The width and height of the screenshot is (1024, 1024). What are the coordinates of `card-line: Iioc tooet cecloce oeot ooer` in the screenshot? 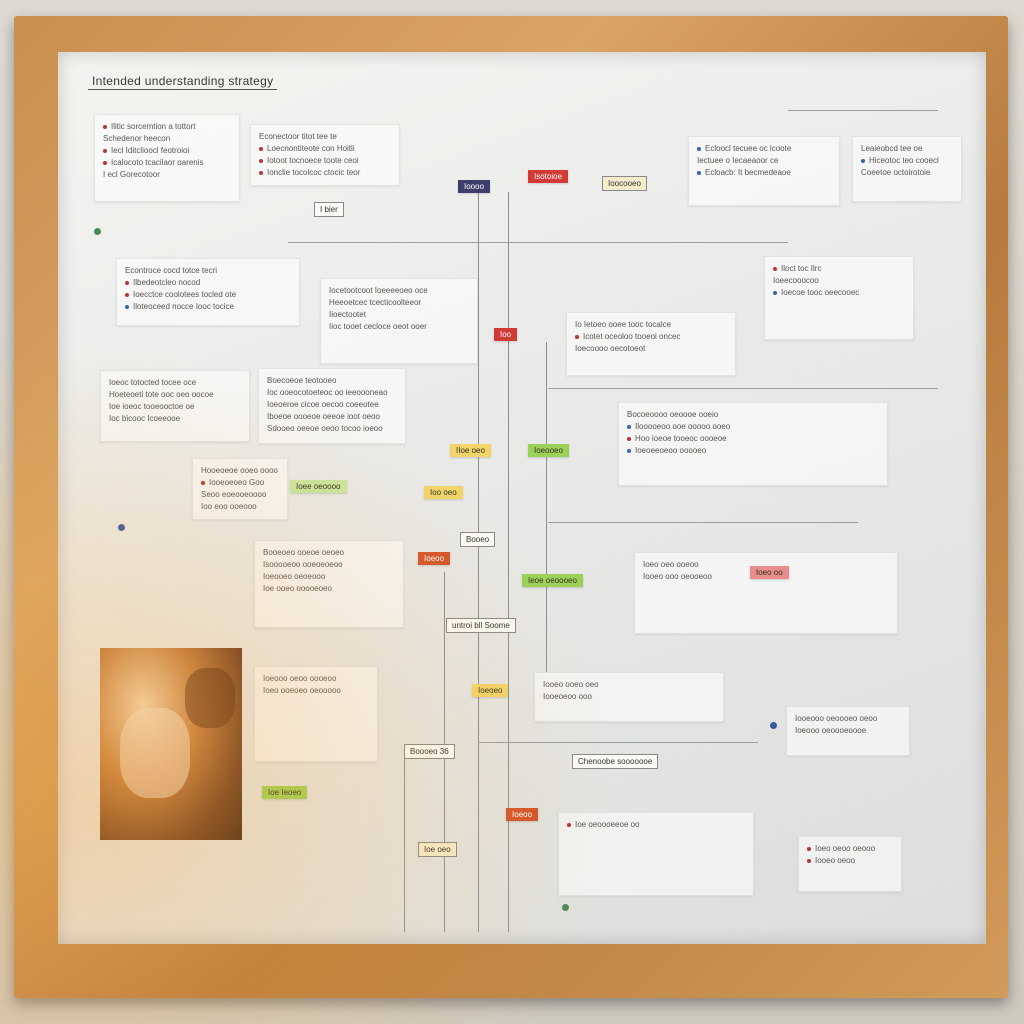 It's located at (378, 326).